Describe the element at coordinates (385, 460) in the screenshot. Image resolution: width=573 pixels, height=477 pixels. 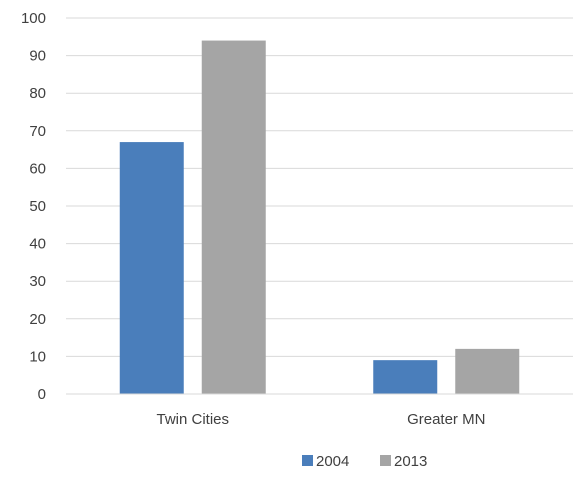
I see `legend-swatch-2013` at that location.